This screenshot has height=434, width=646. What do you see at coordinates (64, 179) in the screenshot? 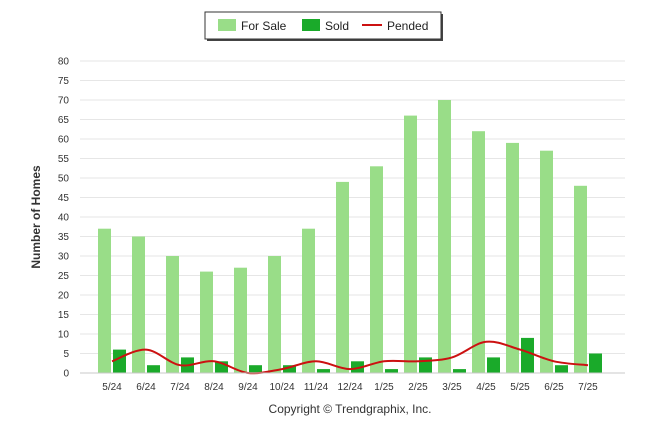
I see `y-tick-label: 50` at bounding box center [64, 179].